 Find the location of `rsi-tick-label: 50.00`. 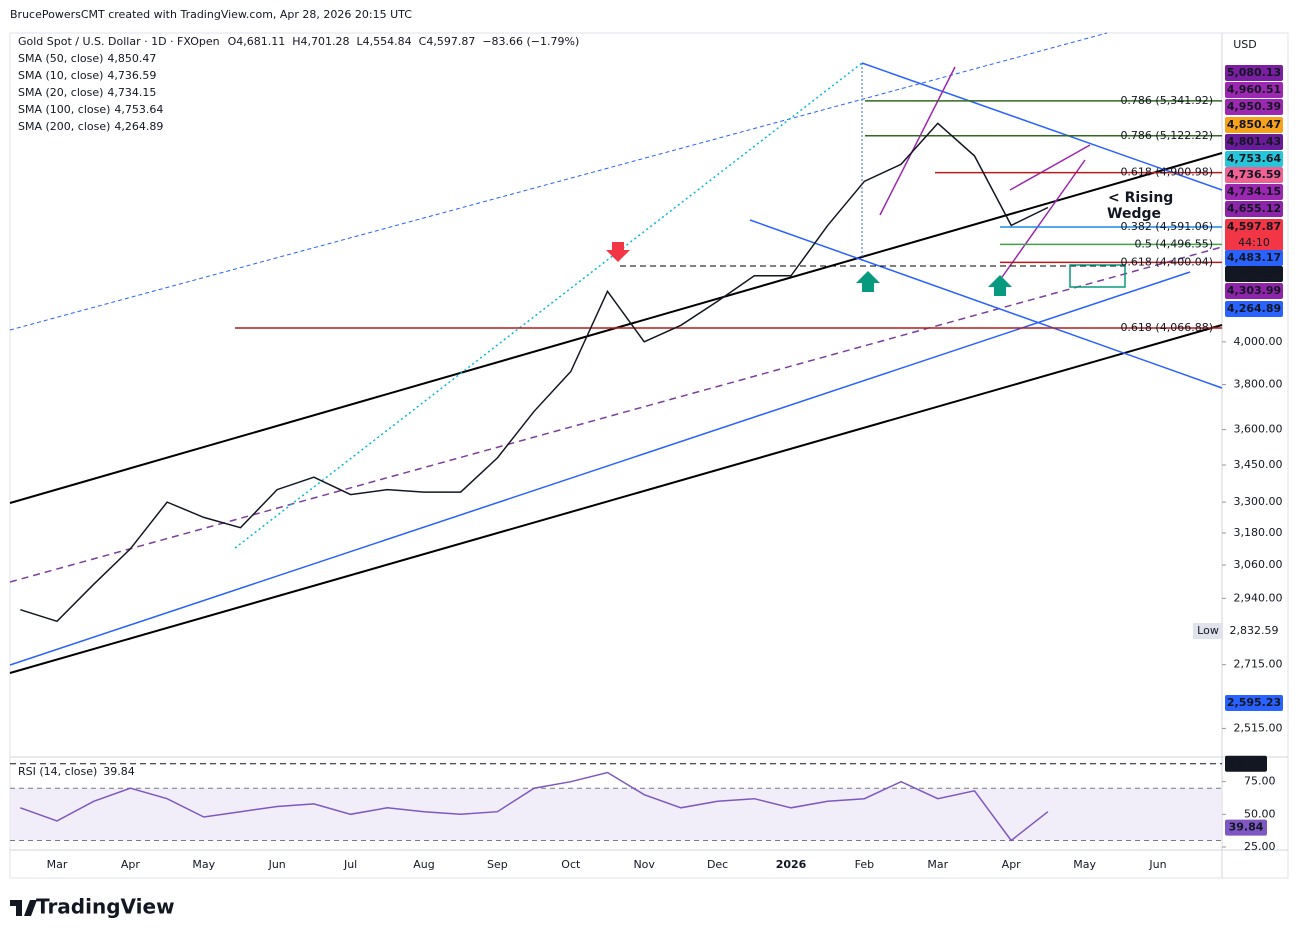

rsi-tick-label: 50.00 is located at coordinates (1260, 813).